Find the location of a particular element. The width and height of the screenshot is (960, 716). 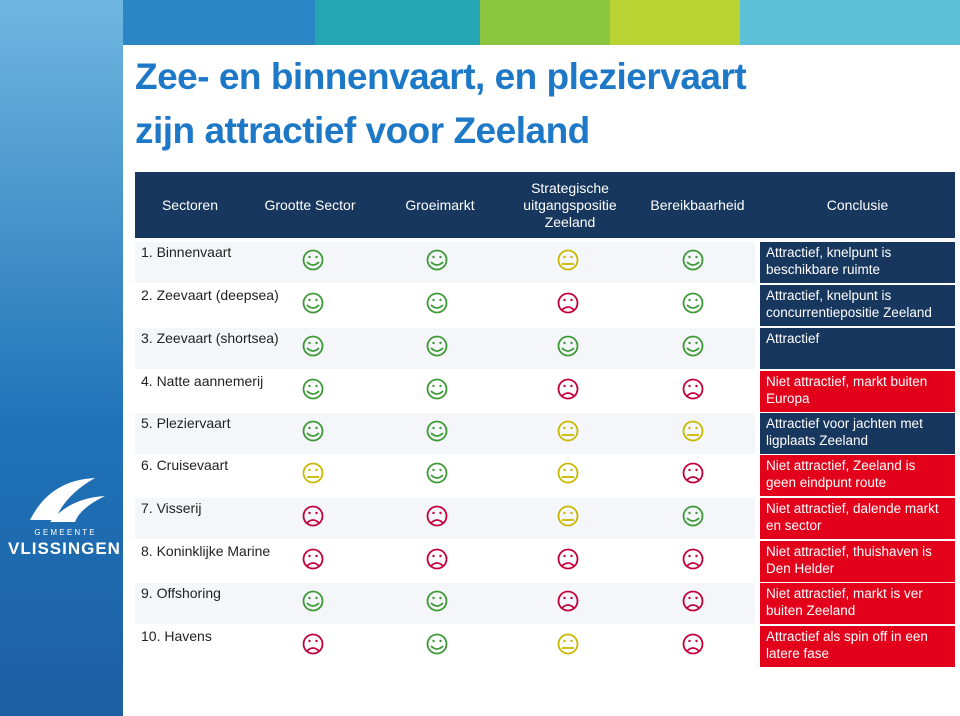

sector-cell: 9. Offshoring is located at coordinates (181, 593).